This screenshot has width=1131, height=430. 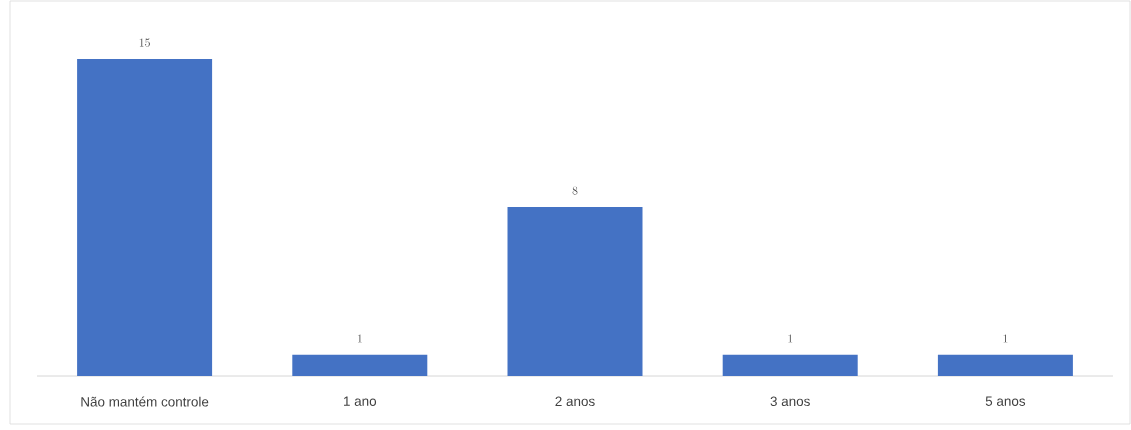 I want to click on x-tick-label: 2 anos, so click(x=575, y=401).